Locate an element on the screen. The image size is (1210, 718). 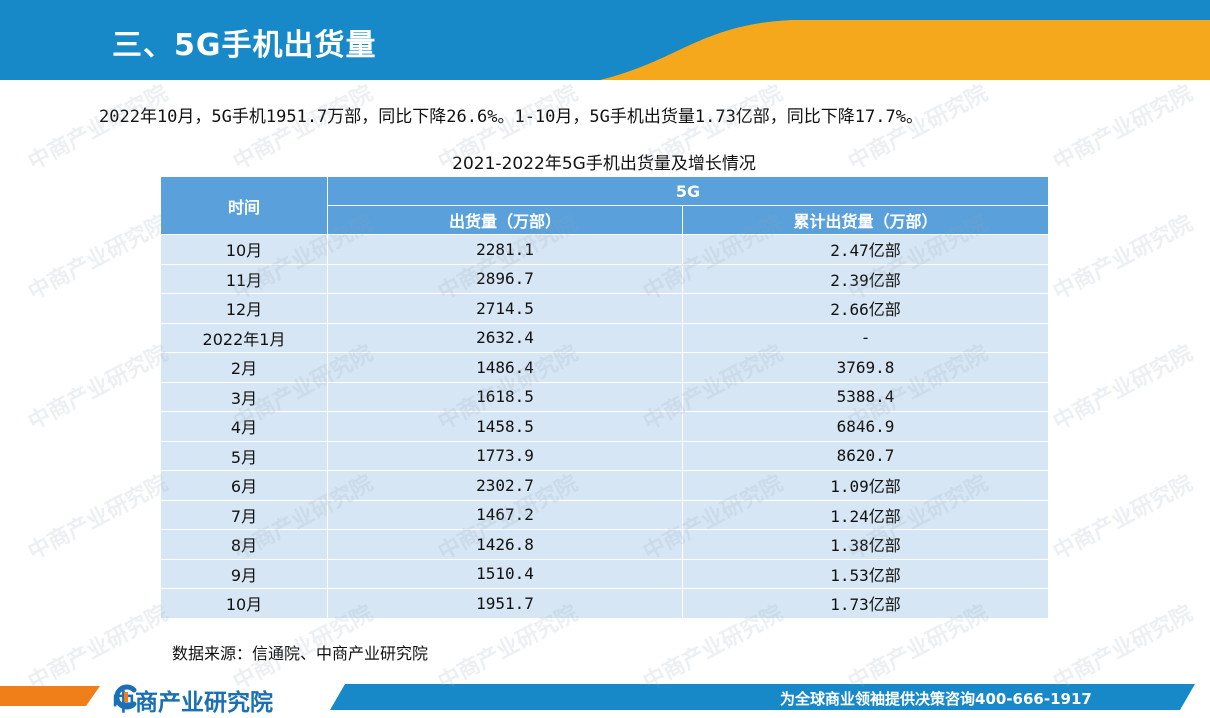
cell-cumulative: 2.47亿部 is located at coordinates (865, 249).